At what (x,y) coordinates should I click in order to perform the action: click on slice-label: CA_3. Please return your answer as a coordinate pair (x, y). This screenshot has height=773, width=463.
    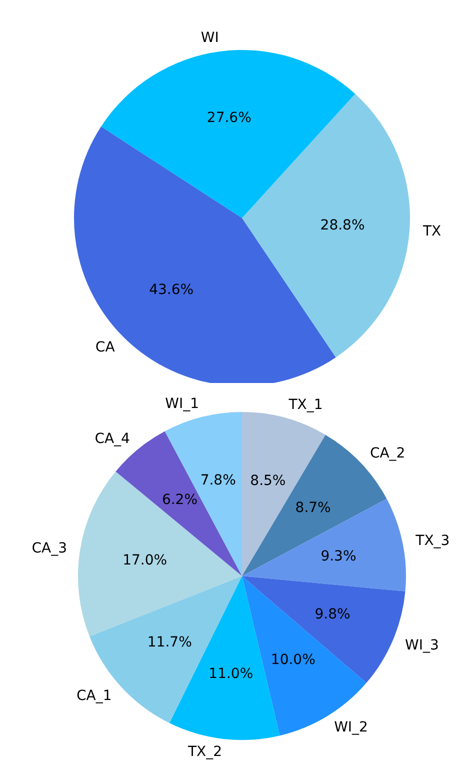
    Looking at the image, I should click on (50, 548).